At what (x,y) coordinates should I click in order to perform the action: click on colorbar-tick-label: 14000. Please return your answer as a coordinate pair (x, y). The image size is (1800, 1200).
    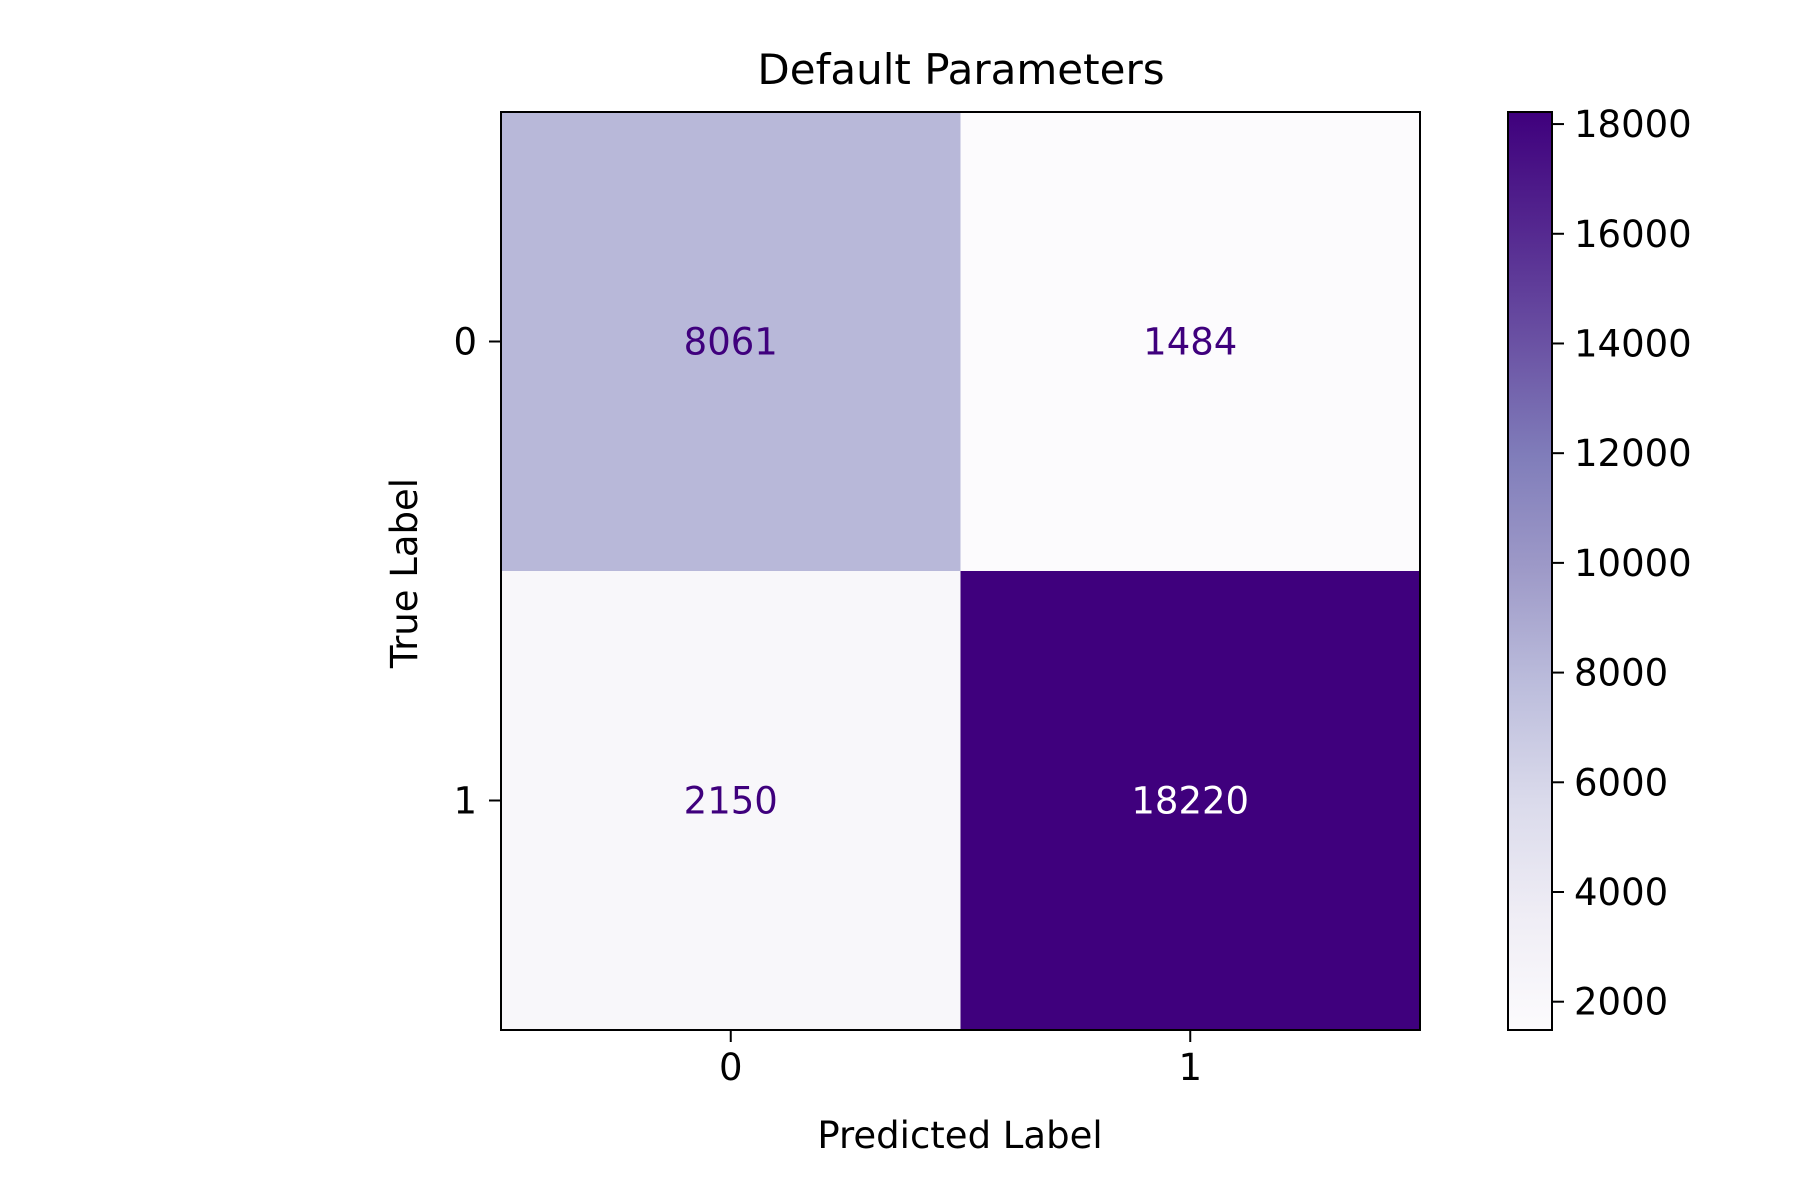
    Looking at the image, I should click on (1633, 343).